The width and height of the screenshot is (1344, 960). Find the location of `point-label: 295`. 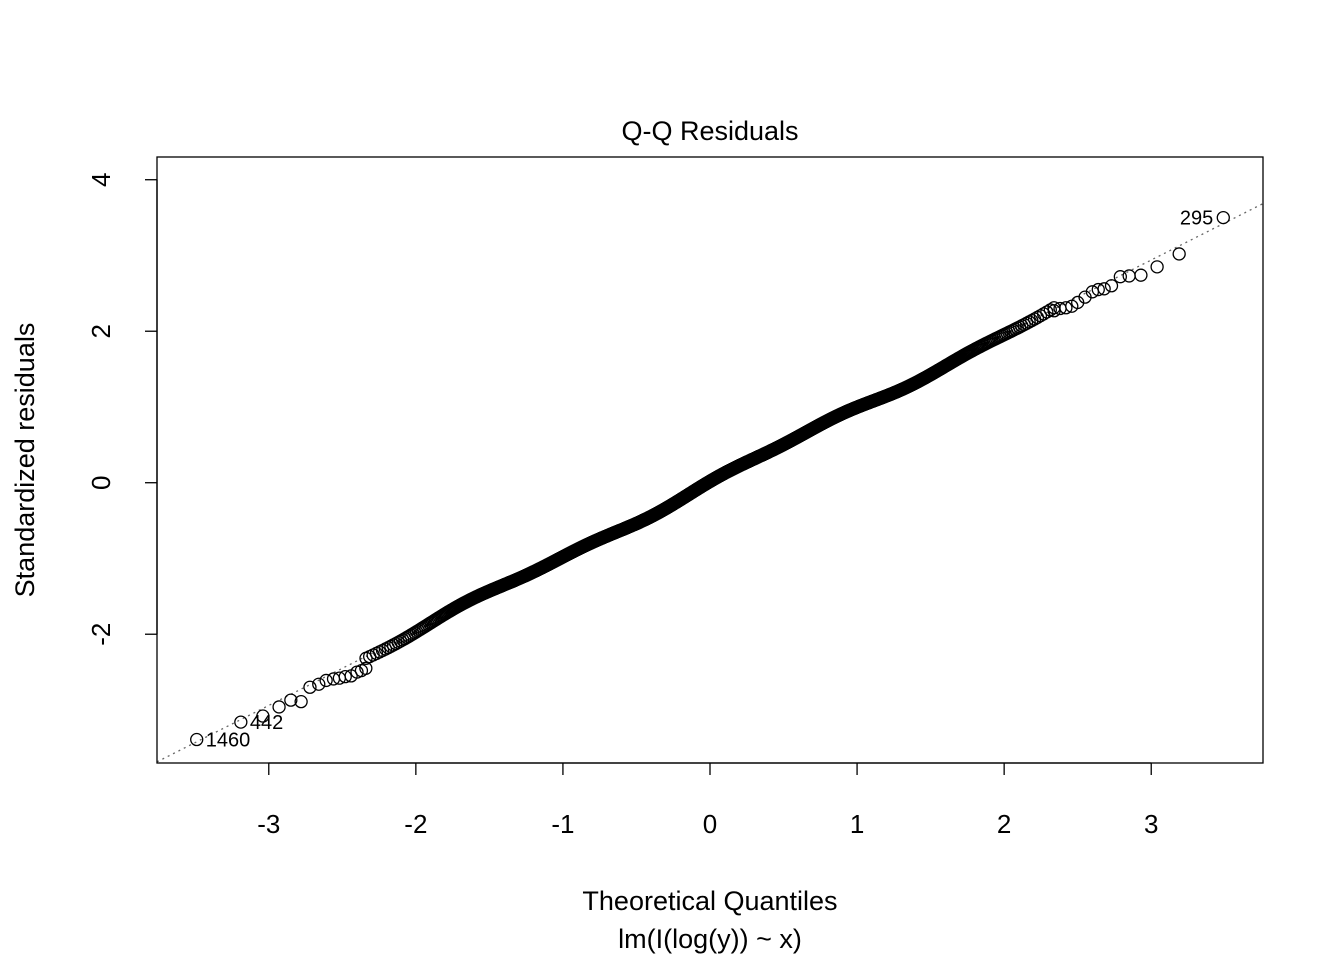

point-label: 295 is located at coordinates (1196, 219).